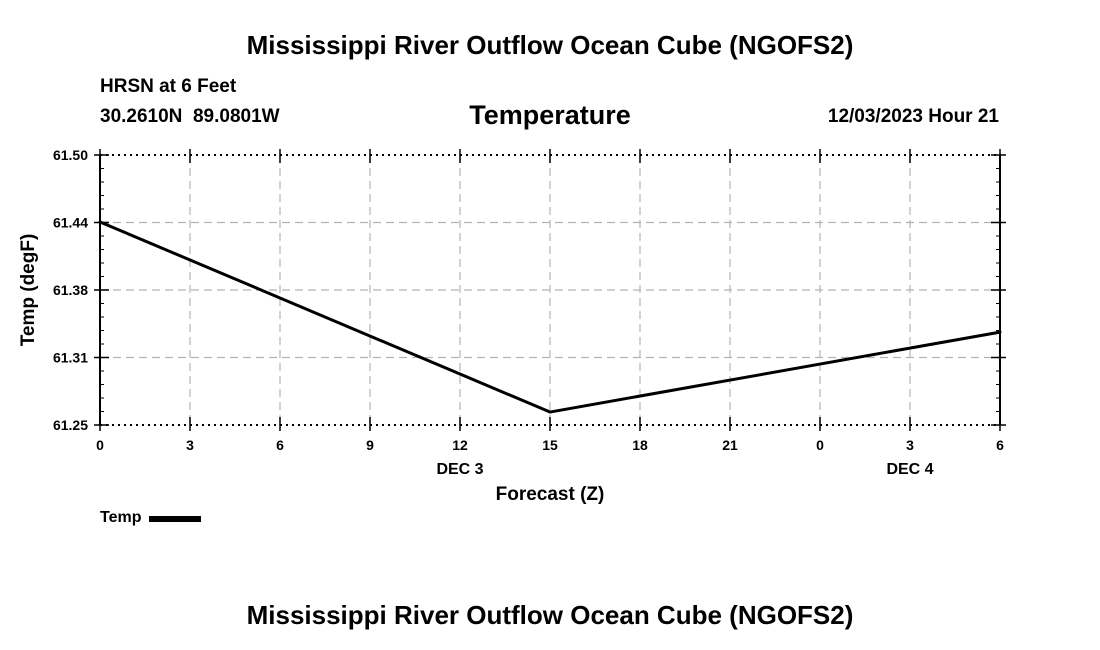 The height and width of the screenshot is (650, 1100). Describe the element at coordinates (175, 519) in the screenshot. I see `legend-swatch-temp` at that location.